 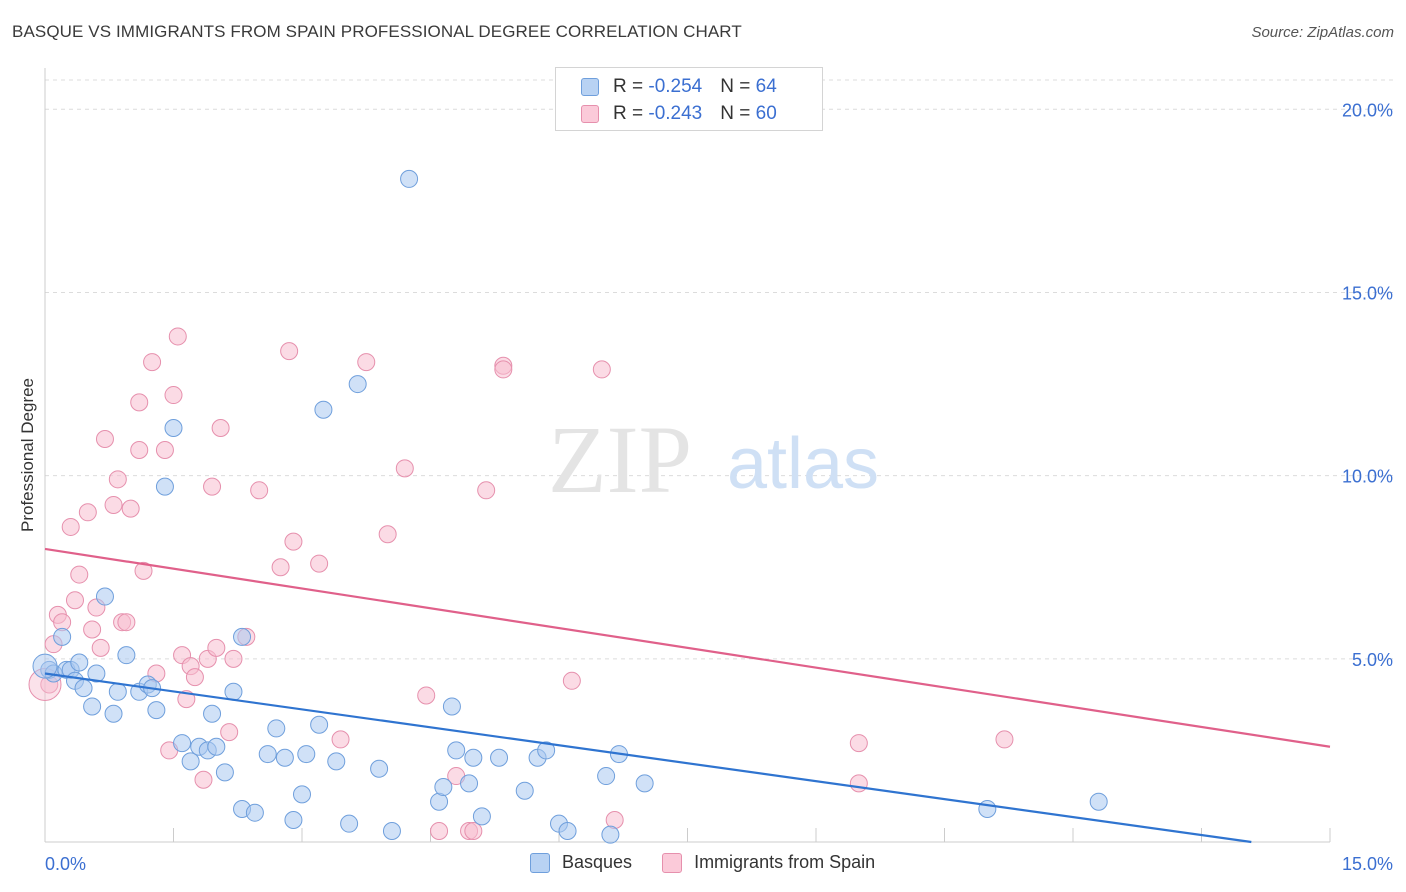 I want to click on legend-item-spain: Immigrants from Spain, so click(x=768, y=862).